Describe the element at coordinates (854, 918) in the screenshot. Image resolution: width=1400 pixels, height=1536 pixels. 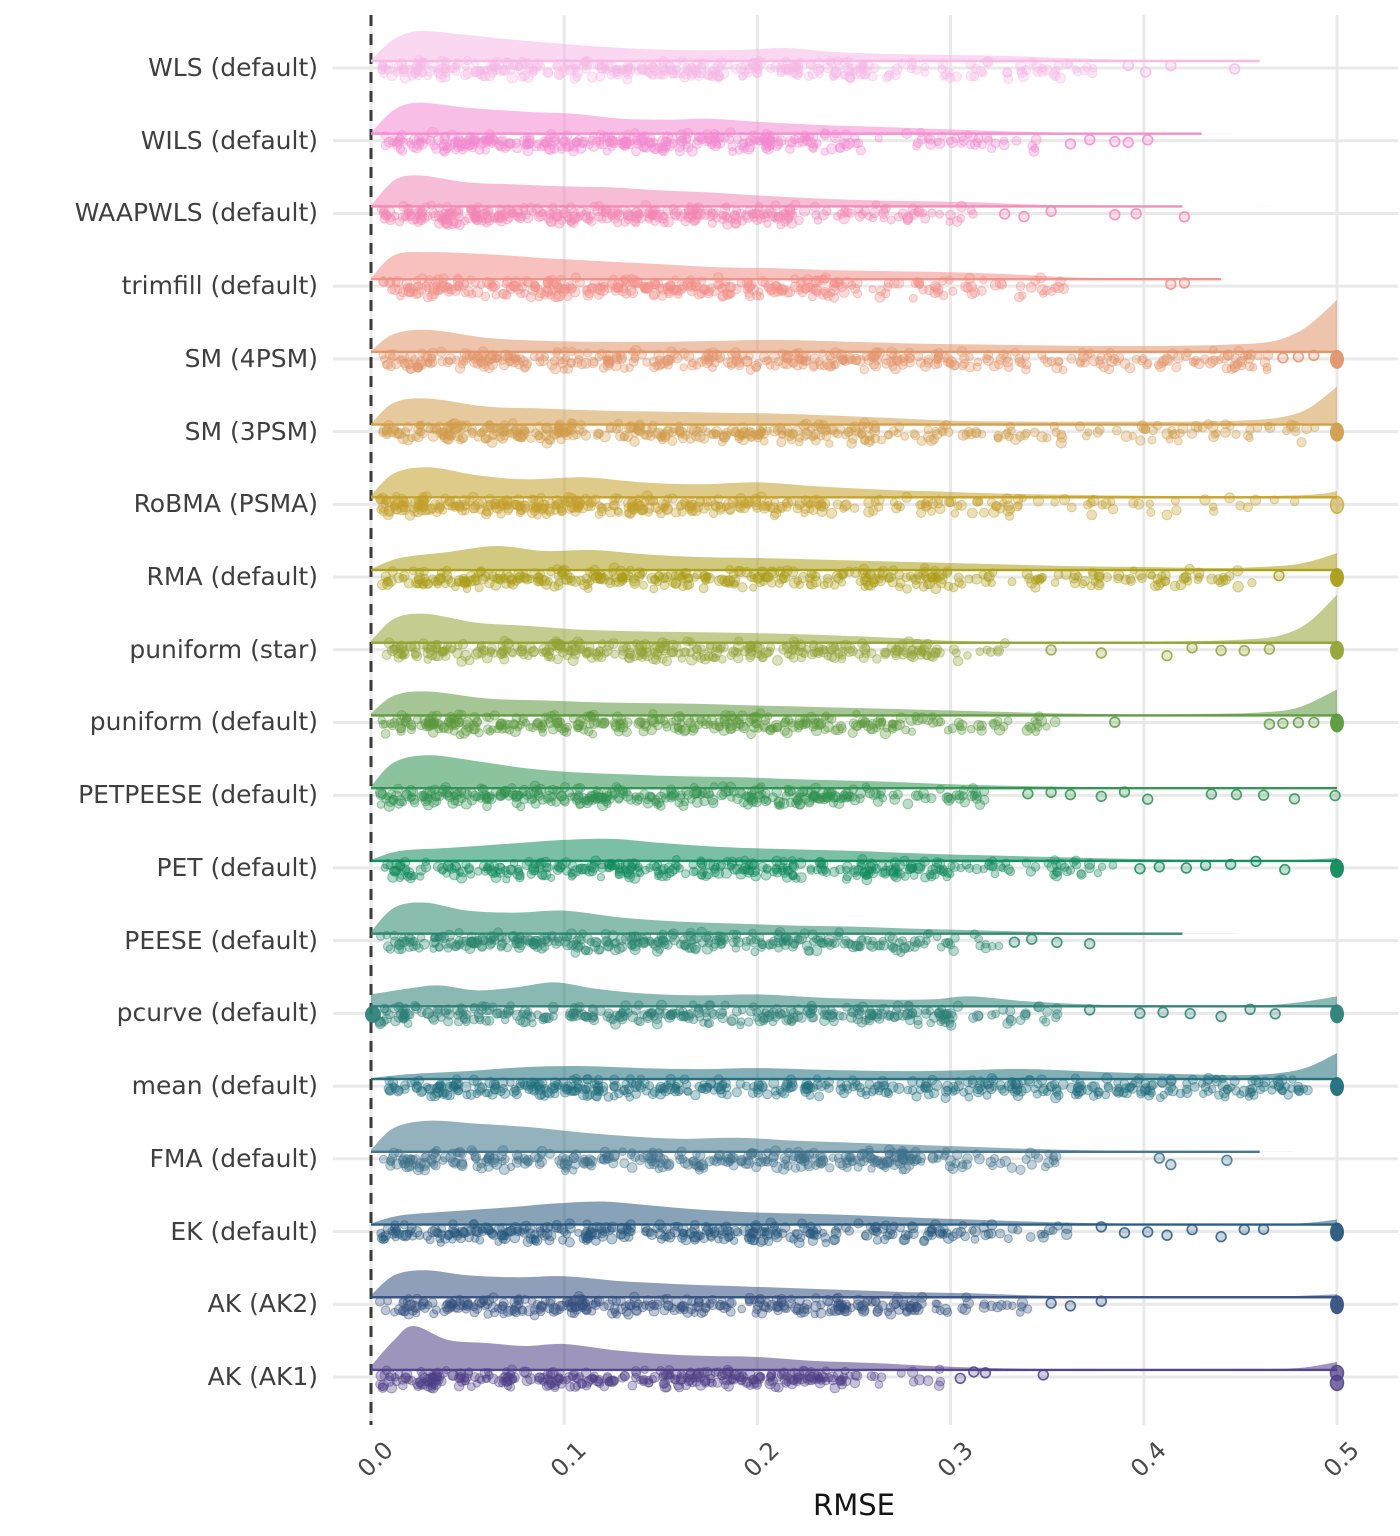
I see `density-peese-default` at that location.